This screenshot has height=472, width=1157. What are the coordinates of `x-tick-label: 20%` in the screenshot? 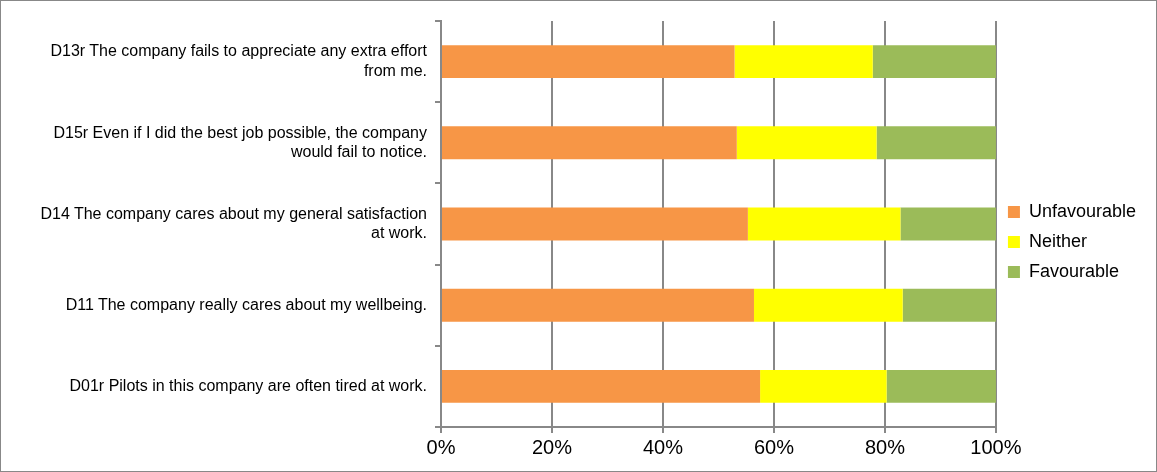 It's located at (552, 446).